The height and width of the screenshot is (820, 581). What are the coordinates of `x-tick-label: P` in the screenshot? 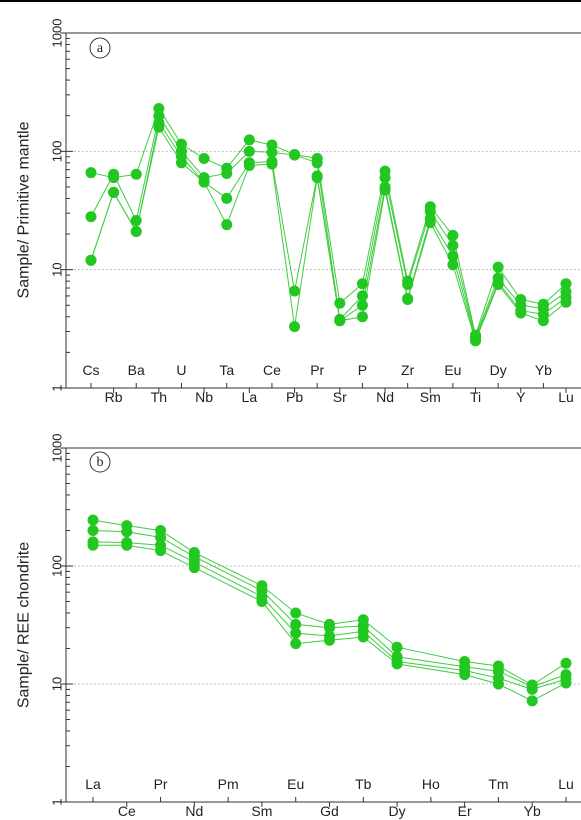 It's located at (362, 370).